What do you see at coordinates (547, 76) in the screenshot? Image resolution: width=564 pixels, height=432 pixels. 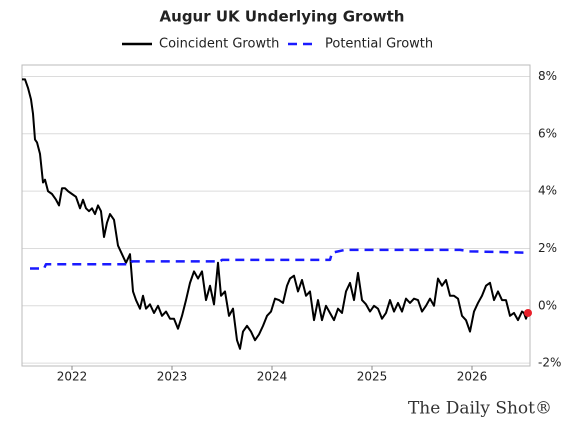 I see `y-tick-label: 8%` at bounding box center [547, 76].